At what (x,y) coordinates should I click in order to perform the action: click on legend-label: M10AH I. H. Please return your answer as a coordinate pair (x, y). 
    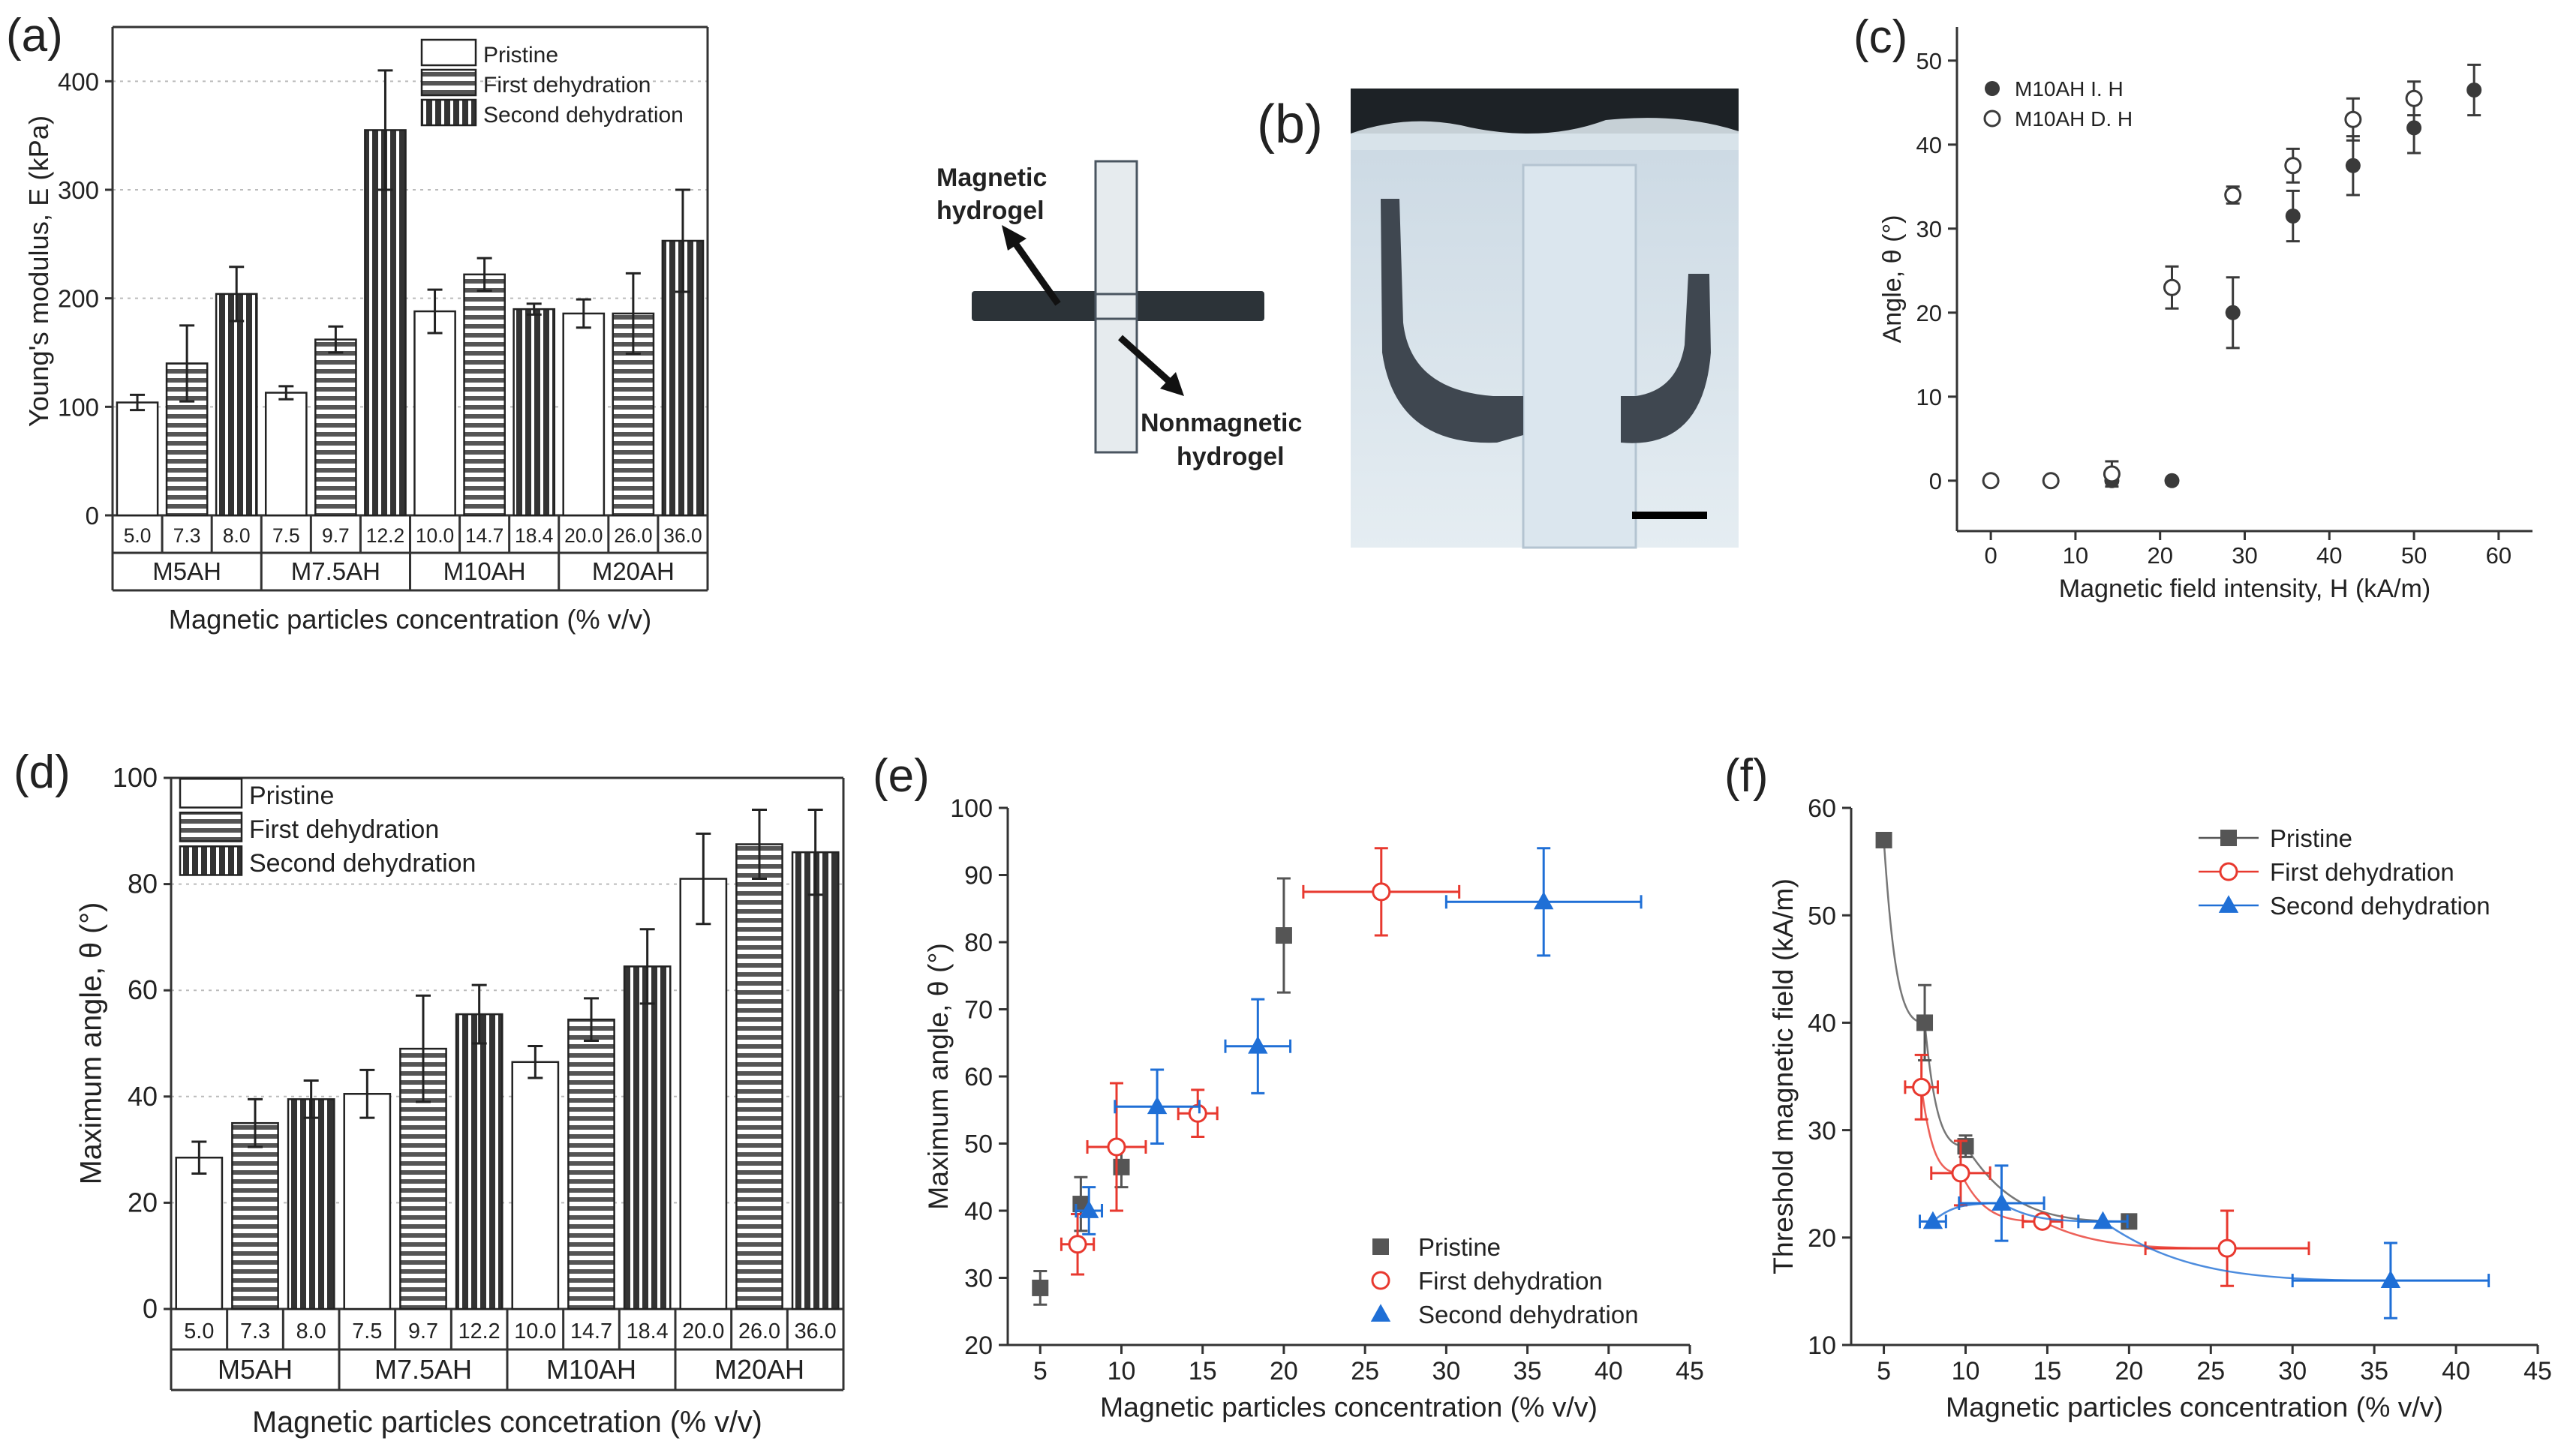
    Looking at the image, I should click on (2069, 89).